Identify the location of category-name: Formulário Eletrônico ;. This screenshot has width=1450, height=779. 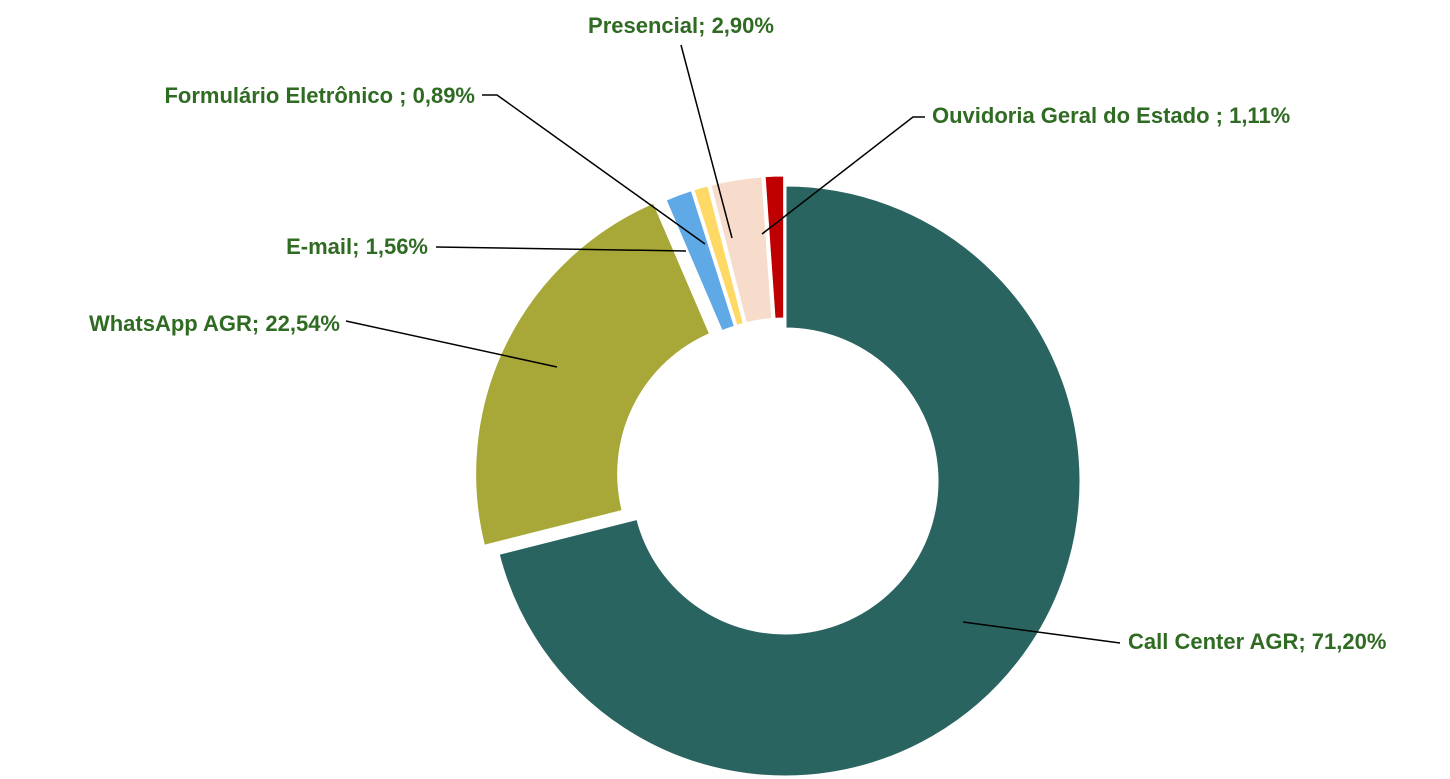
(285, 95).